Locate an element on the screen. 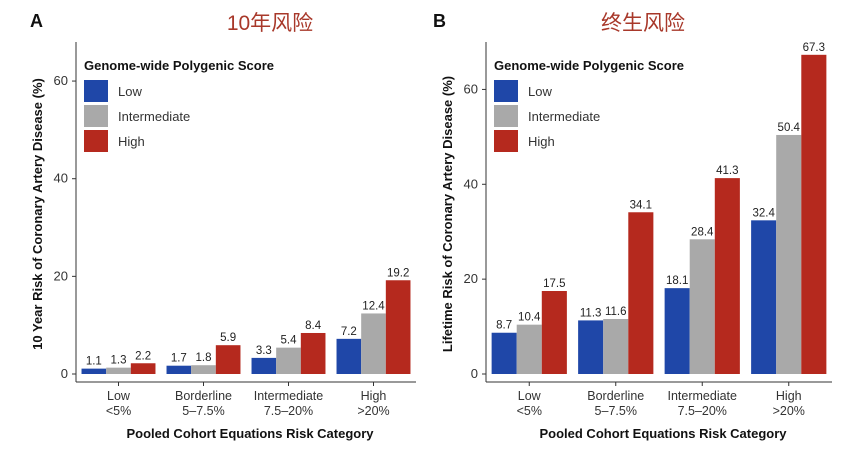  data-label: 32.4 is located at coordinates (763, 213).